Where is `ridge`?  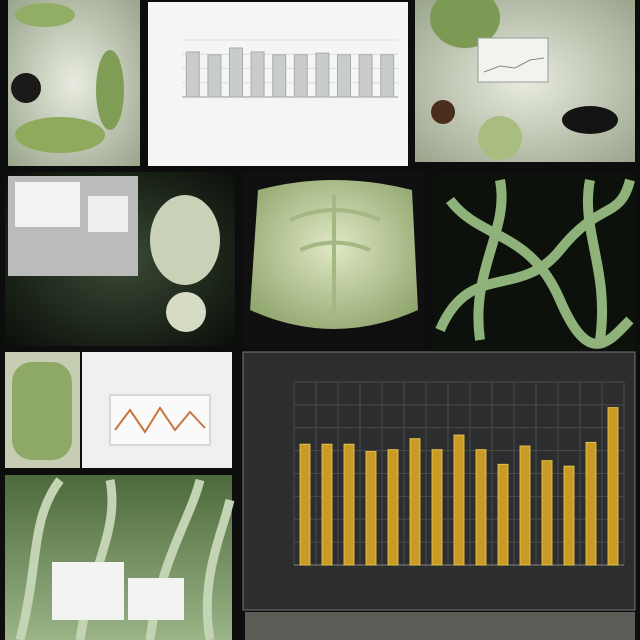 ridge is located at coordinates (335, 257).